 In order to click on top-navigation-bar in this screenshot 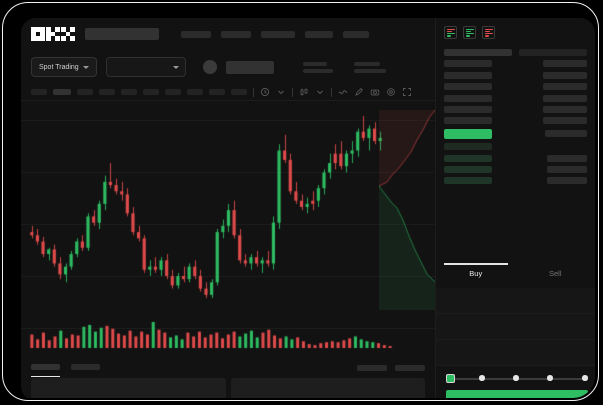, I will do `click(308, 34)`.